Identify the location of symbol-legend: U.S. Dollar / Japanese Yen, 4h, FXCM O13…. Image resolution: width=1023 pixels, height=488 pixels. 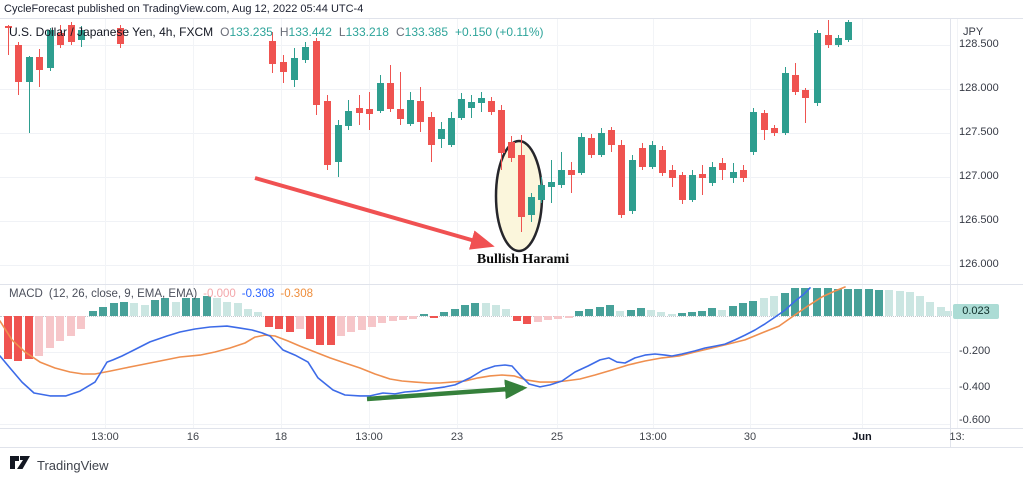
(276, 32).